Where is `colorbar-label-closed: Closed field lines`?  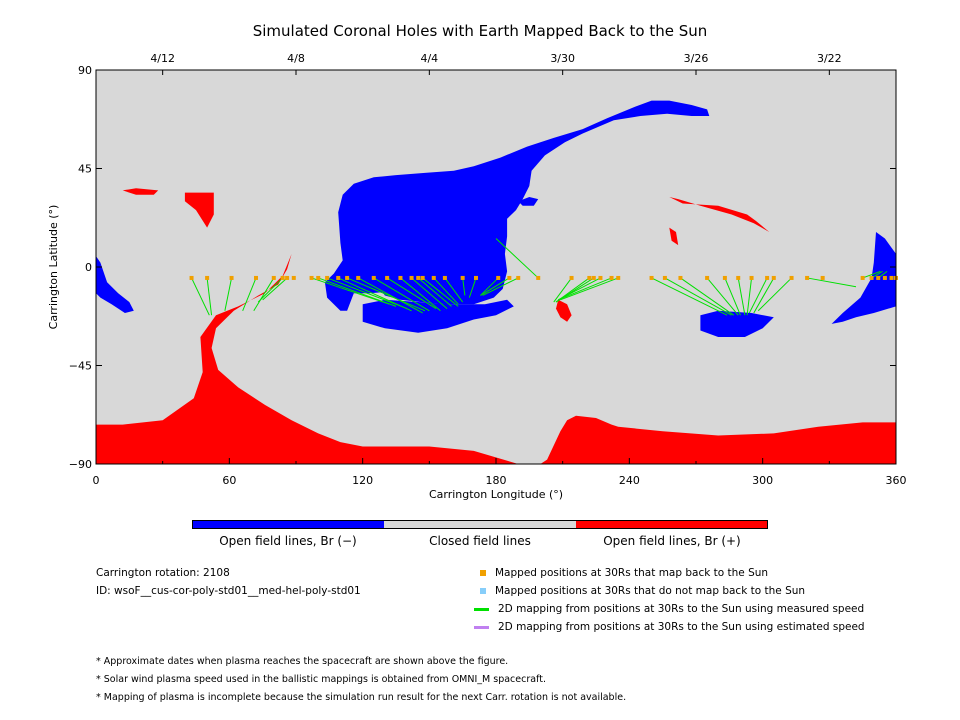 colorbar-label-closed: Closed field lines is located at coordinates (480, 541).